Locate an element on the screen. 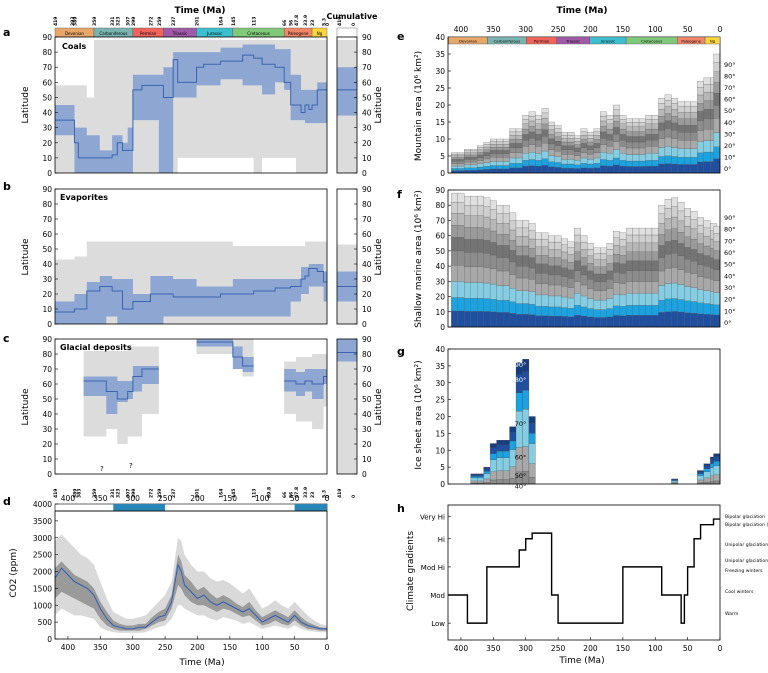 The width and height of the screenshot is (768, 673). panel-d-letter: d is located at coordinates (7, 501).